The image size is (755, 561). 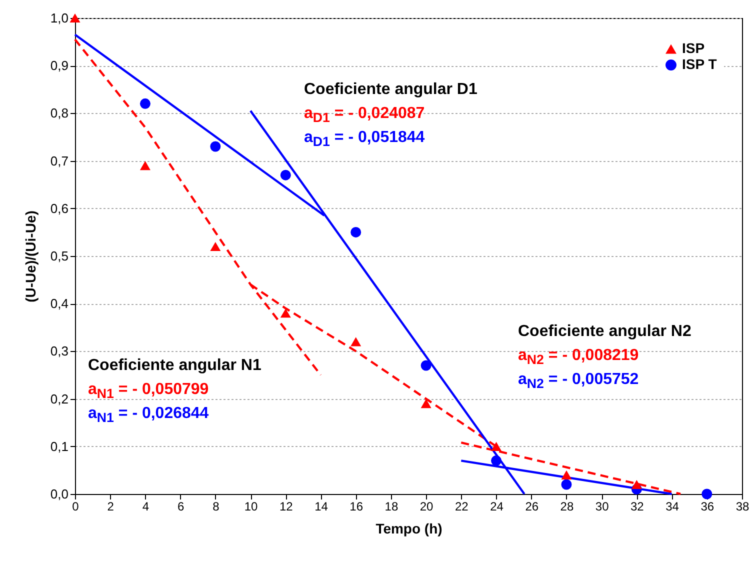 I want to click on annotation: Coeficiente angular N2, so click(x=605, y=332).